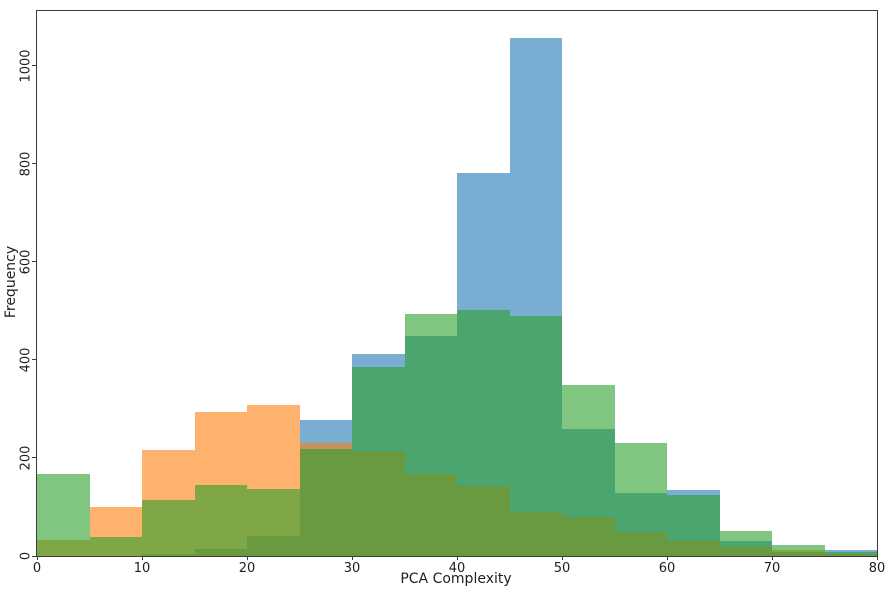 The width and height of the screenshot is (892, 597). What do you see at coordinates (457, 568) in the screenshot?
I see `x-tick-label-40: 40` at bounding box center [457, 568].